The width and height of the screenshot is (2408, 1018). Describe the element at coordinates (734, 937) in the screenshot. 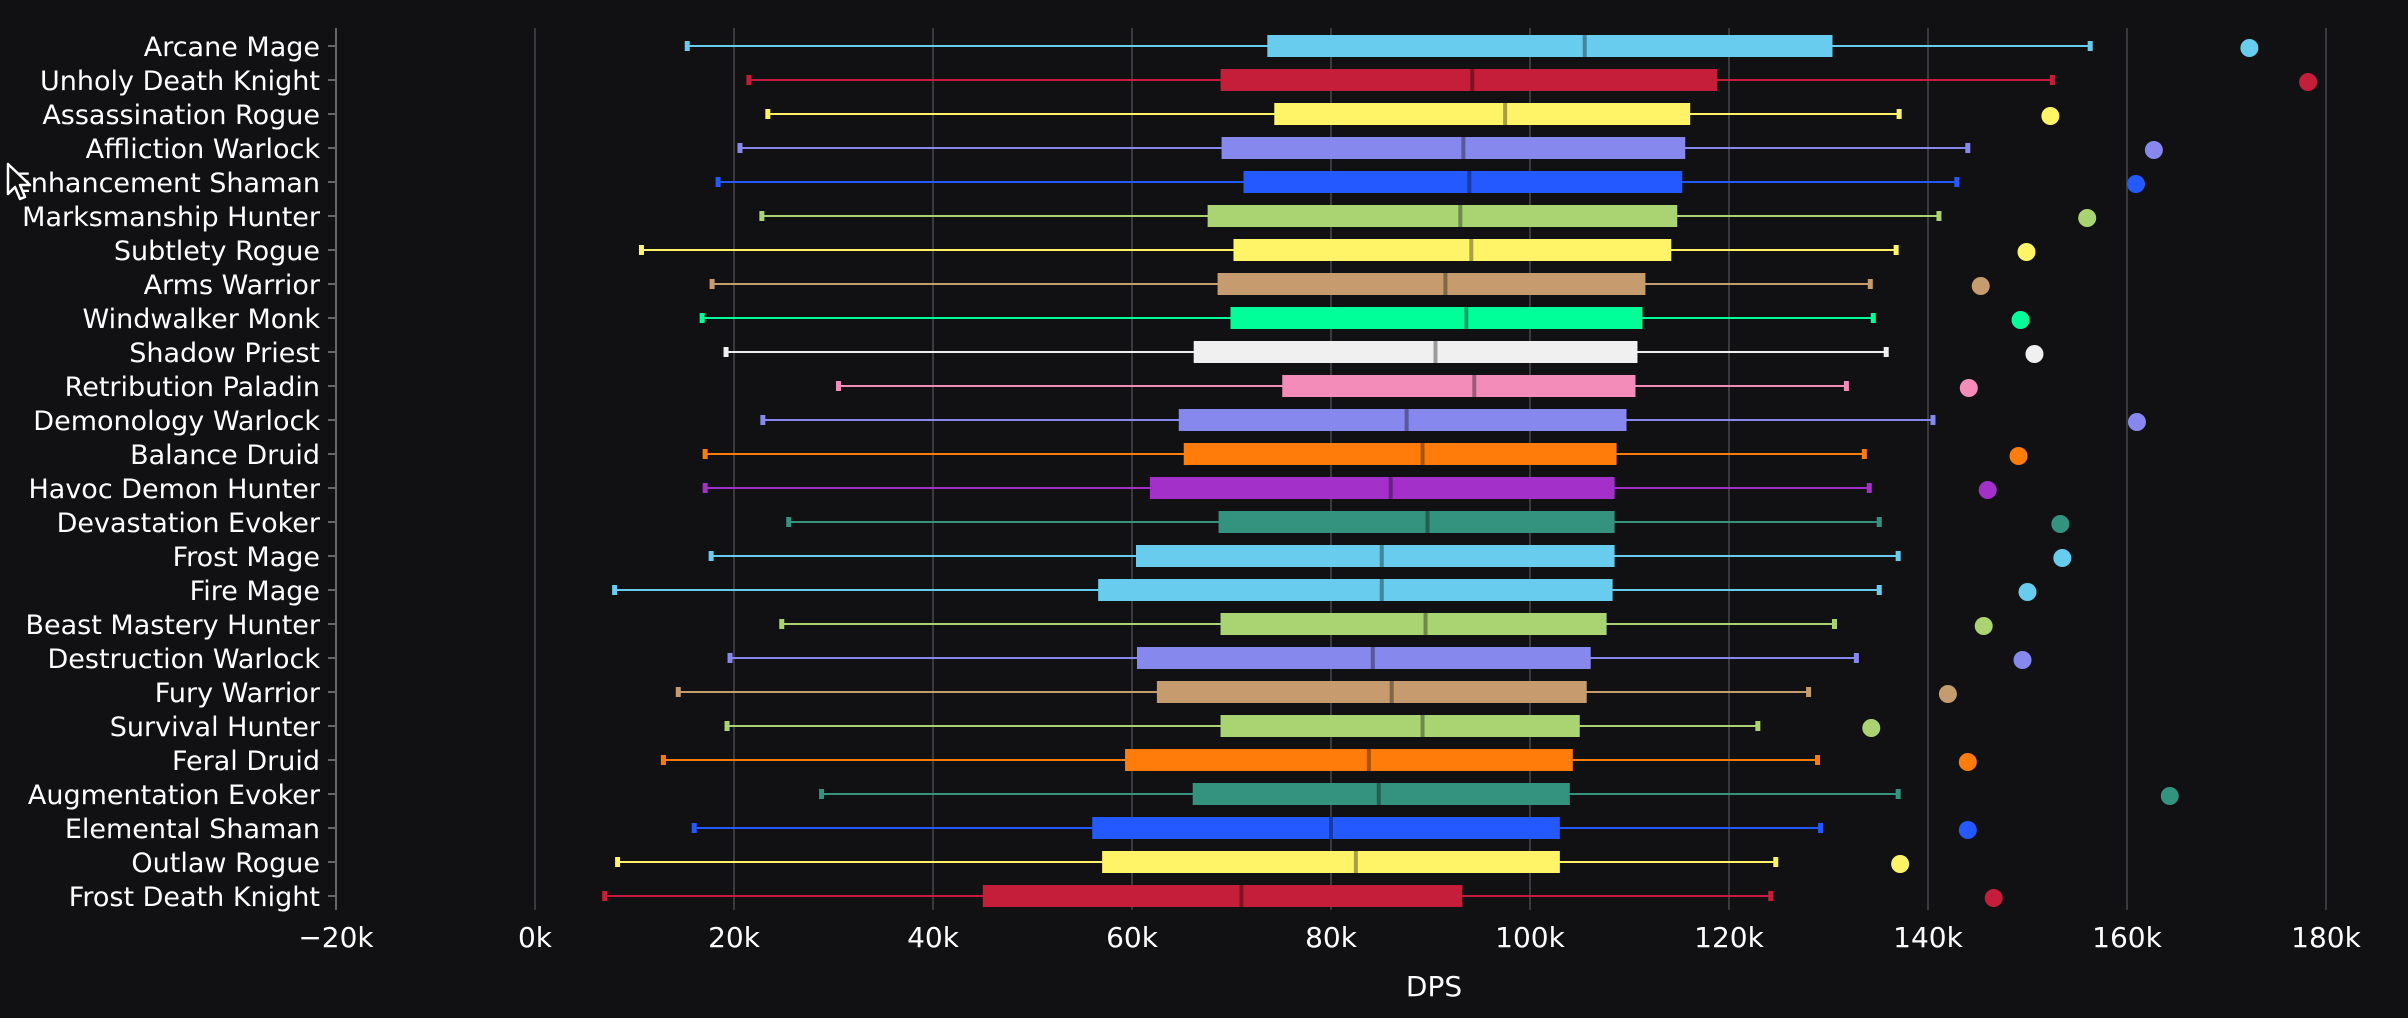

I see `x-tick-label: 20k` at that location.